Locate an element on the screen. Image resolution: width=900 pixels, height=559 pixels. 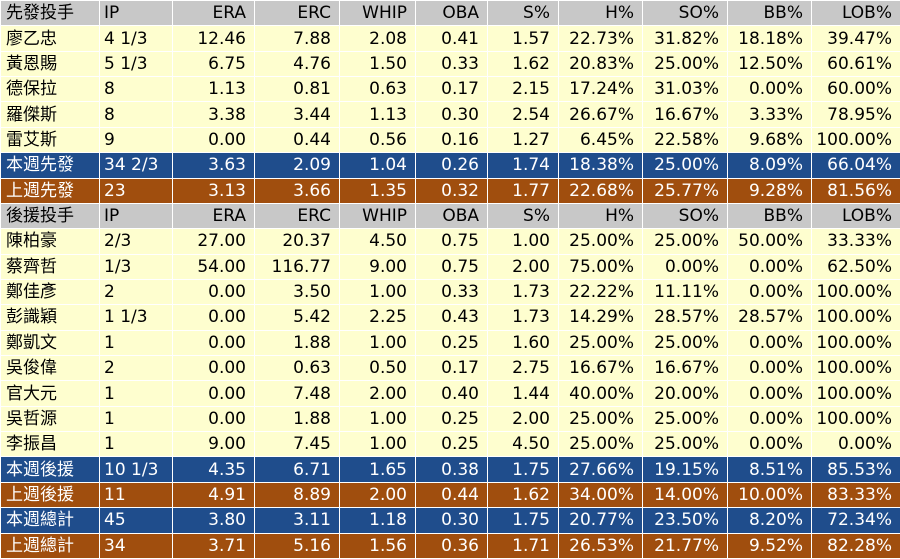
column-header-so-pct: SO% is located at coordinates (685, 216).